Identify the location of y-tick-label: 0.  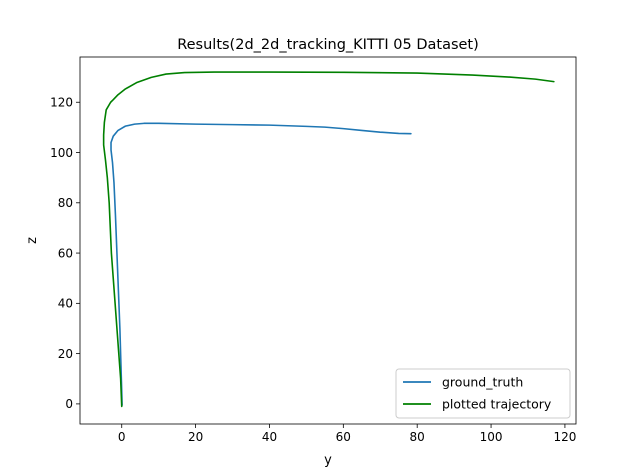
(69, 404).